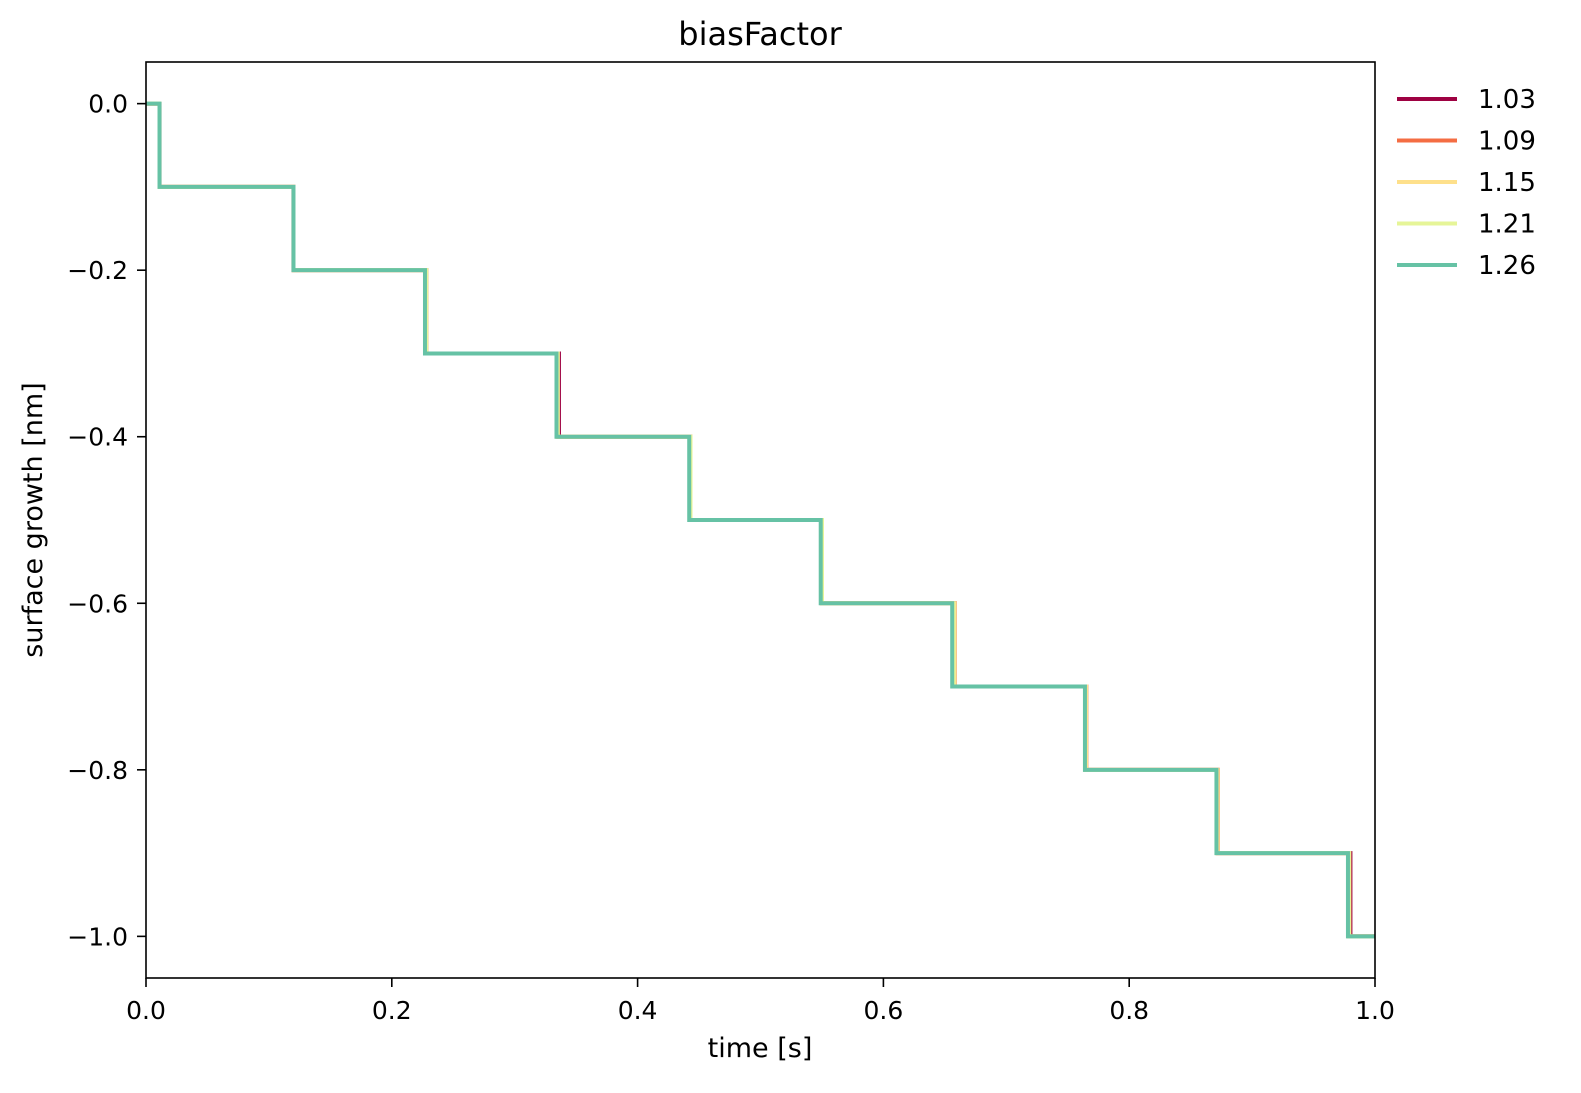 The width and height of the screenshot is (1581, 1093). Describe the element at coordinates (392, 1010) in the screenshot. I see `x-tick-label: 0.2` at that location.